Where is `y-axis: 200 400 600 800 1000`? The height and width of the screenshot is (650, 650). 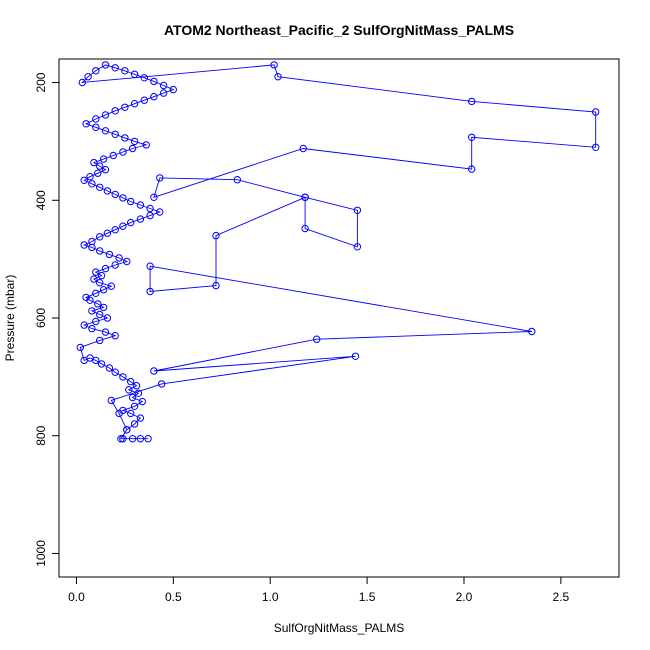
y-axis: 200 400 600 800 1000 is located at coordinates (46, 319).